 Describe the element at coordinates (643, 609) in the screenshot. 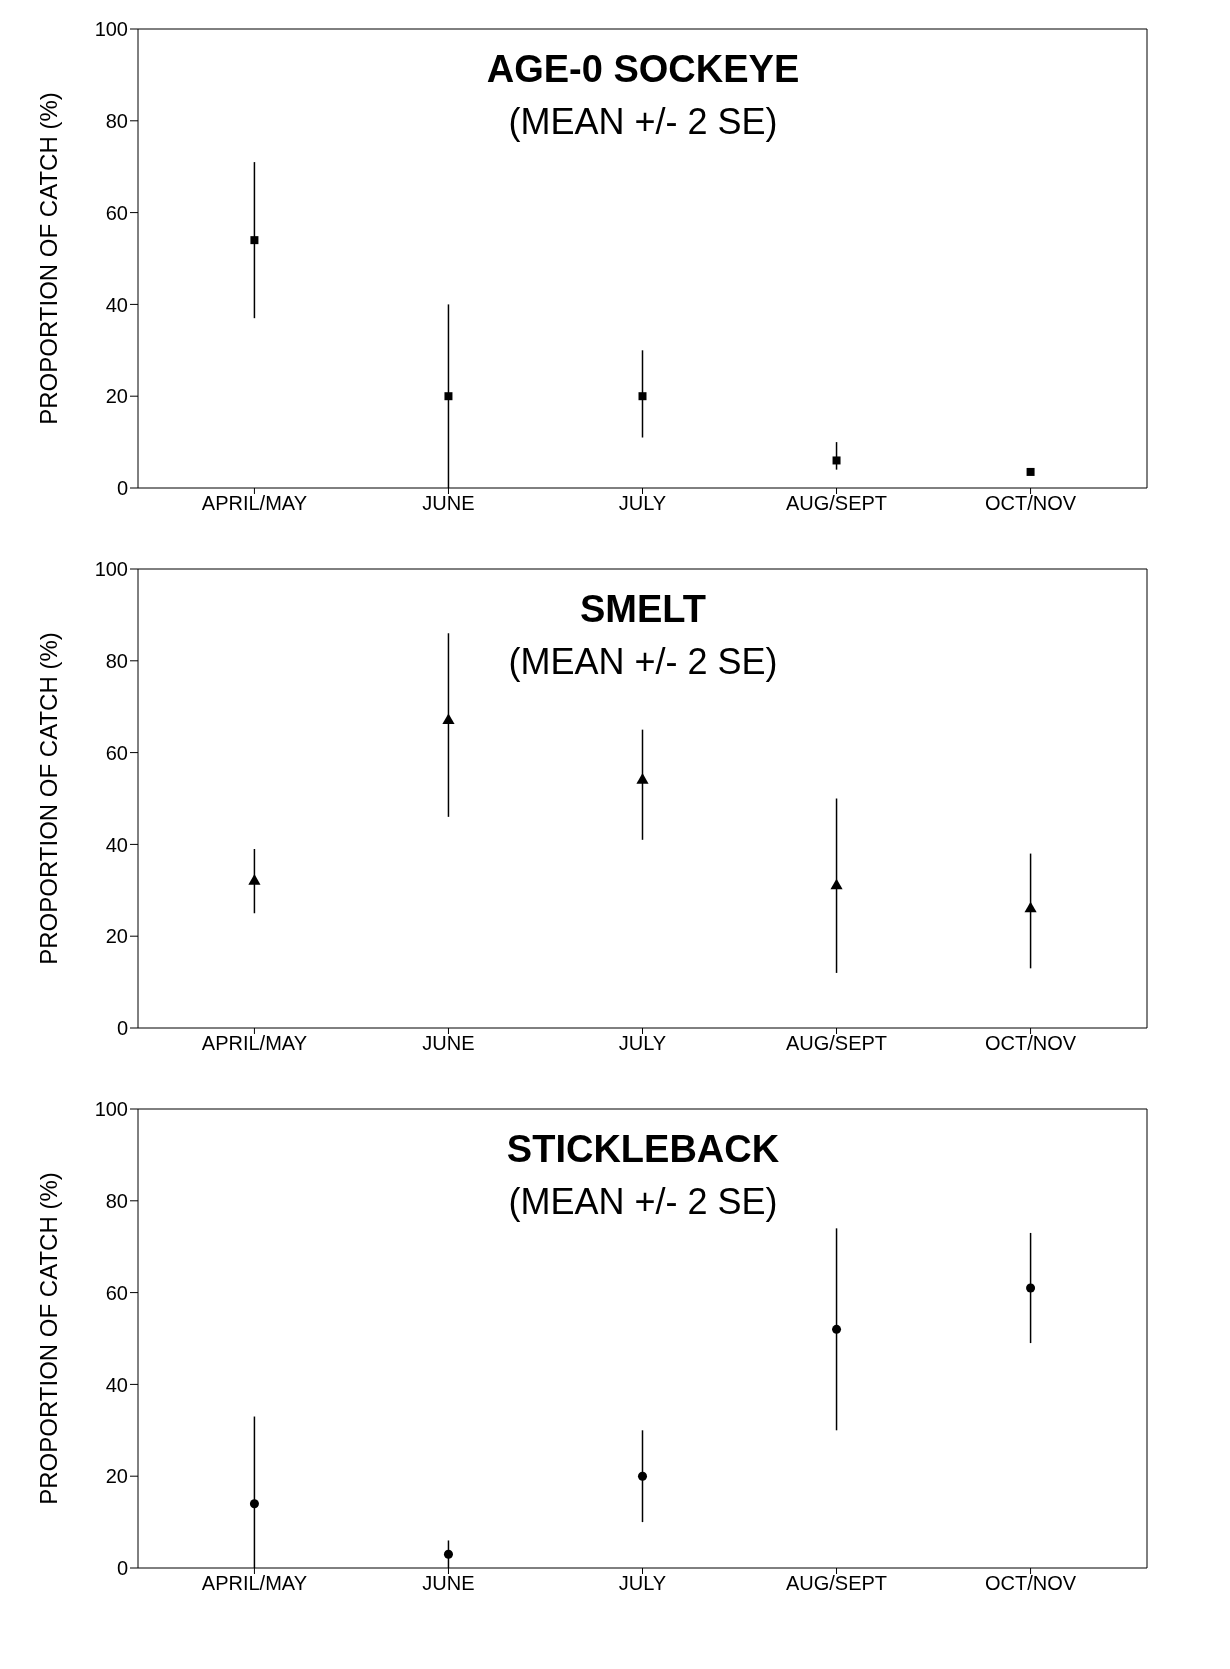

I see `text: SMELT` at that location.